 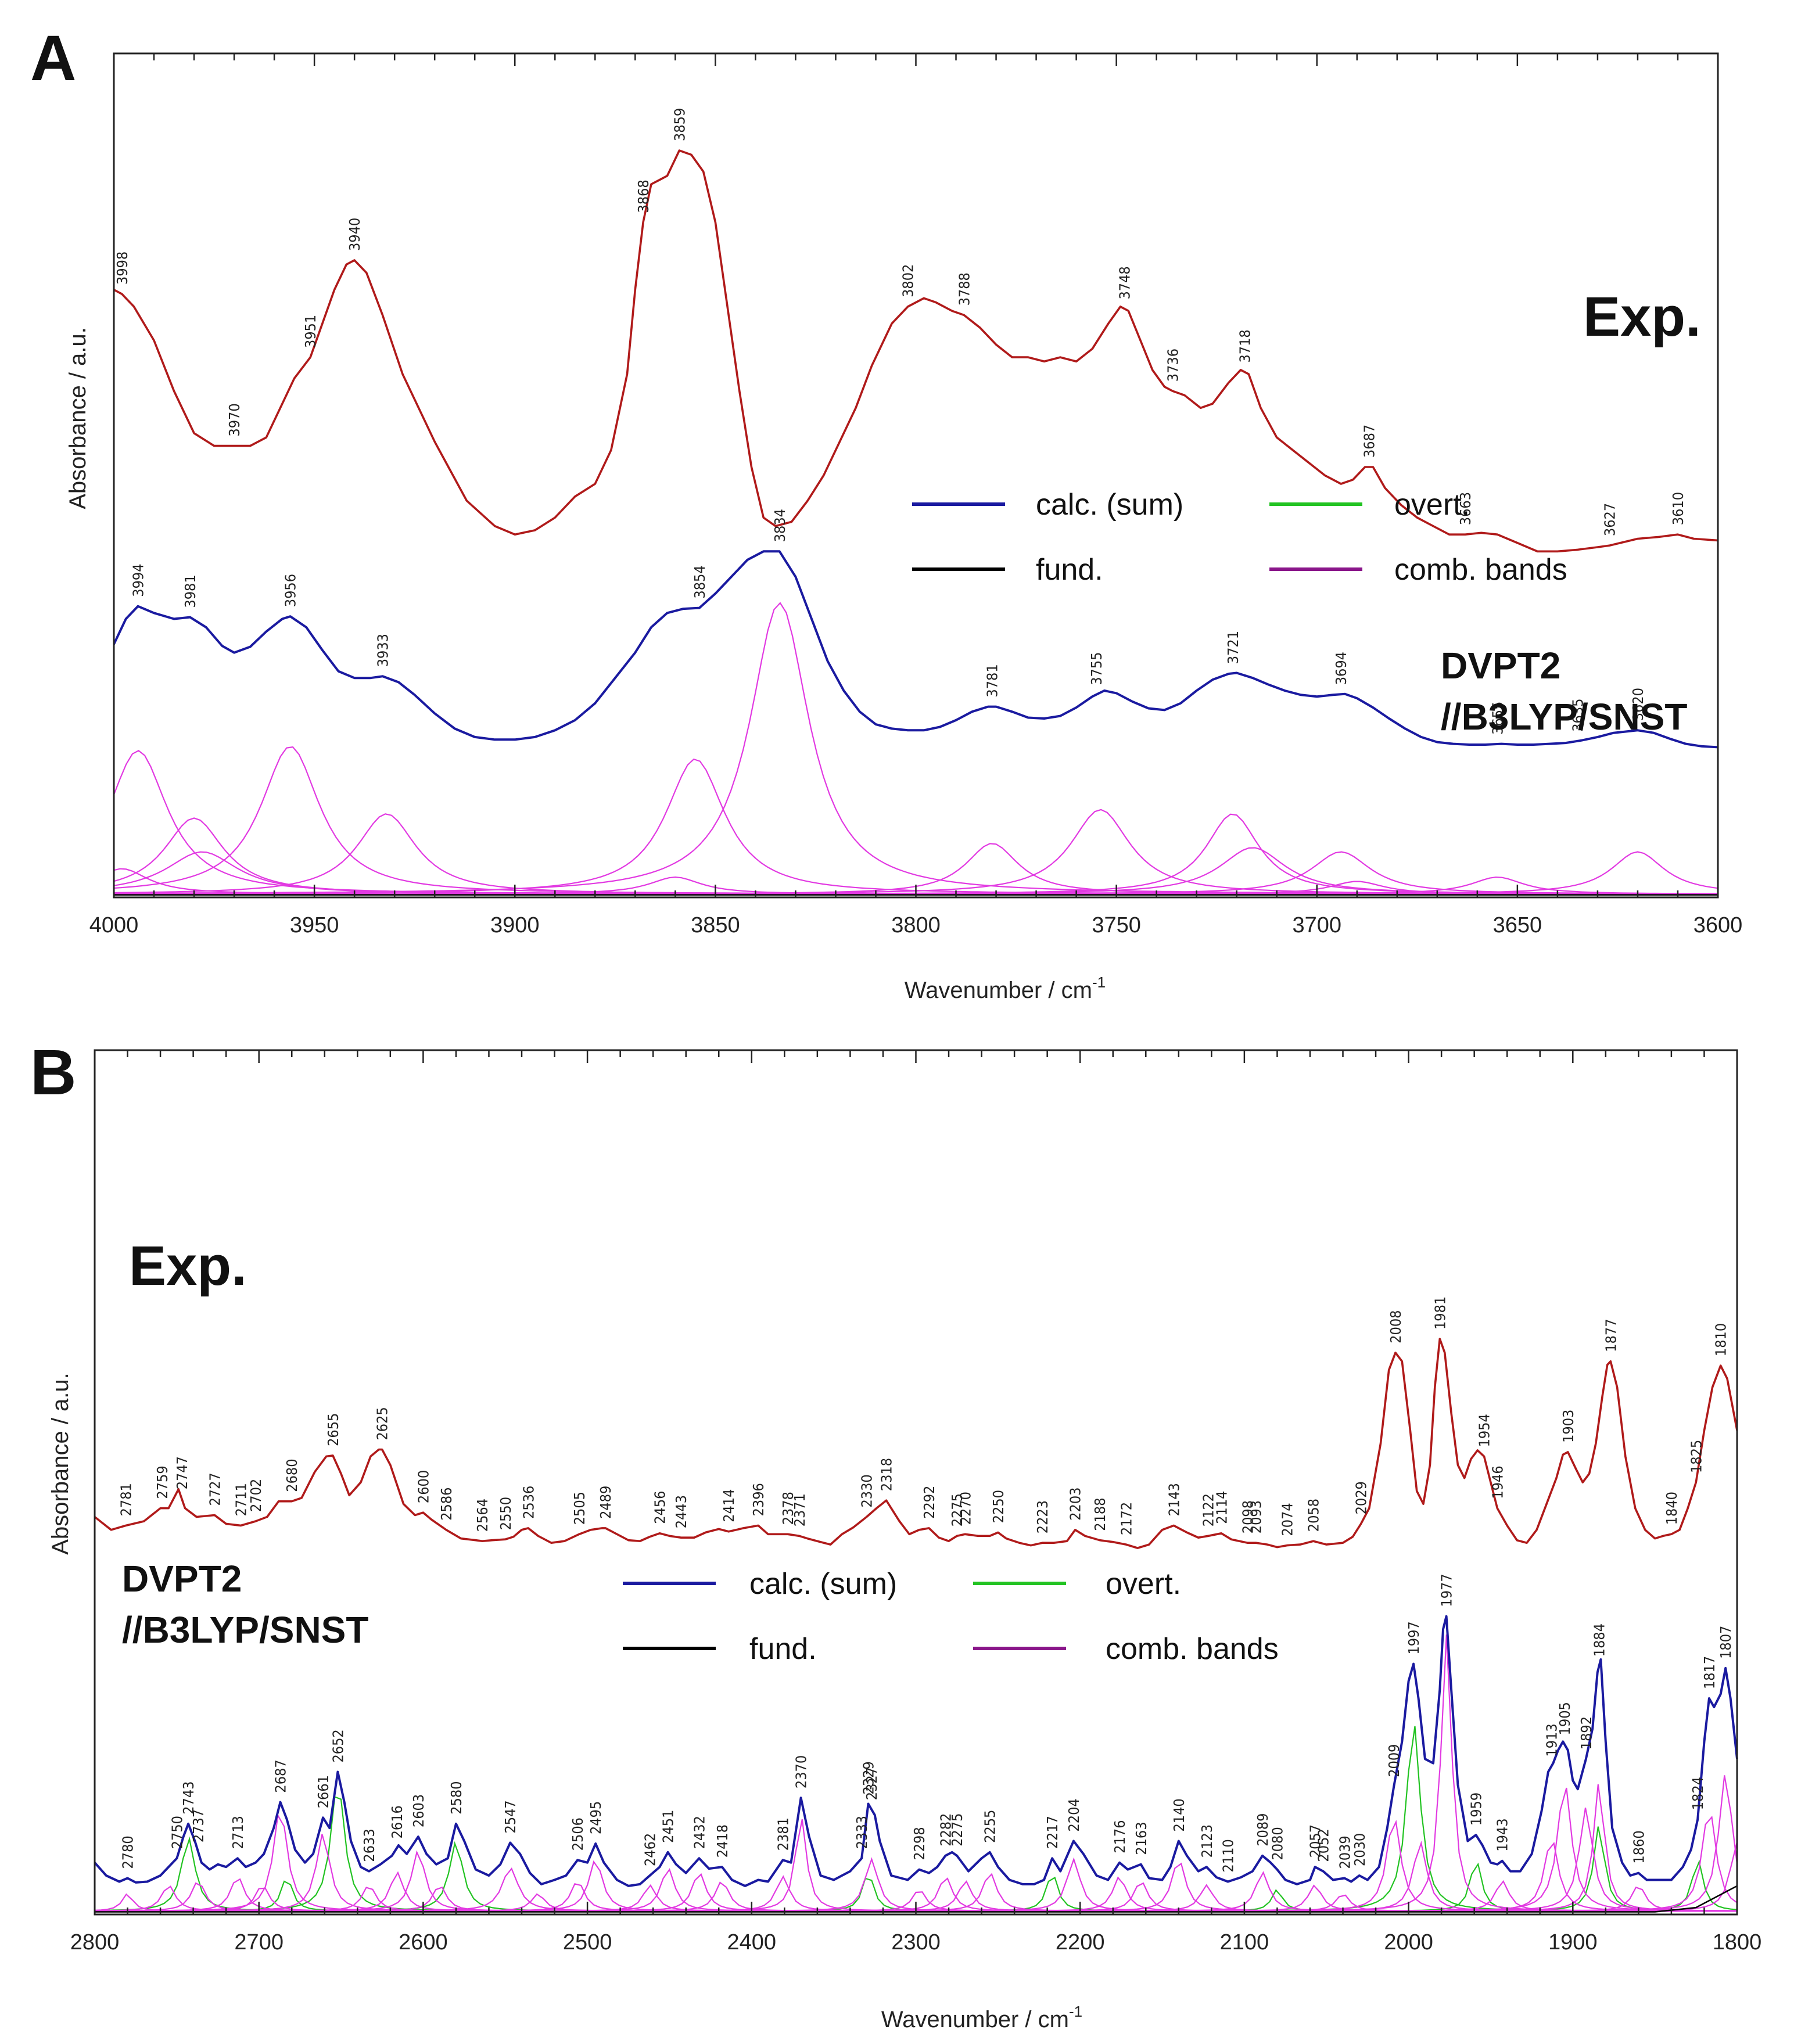 I want to click on calc-peak-label-2176: 2176, so click(x=1119, y=1836).